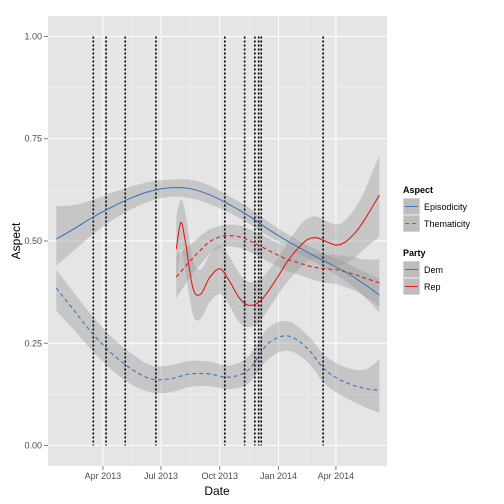 This screenshot has width=504, height=504. Describe the element at coordinates (33, 139) in the screenshot. I see `y-tick-label: 0.75` at that location.